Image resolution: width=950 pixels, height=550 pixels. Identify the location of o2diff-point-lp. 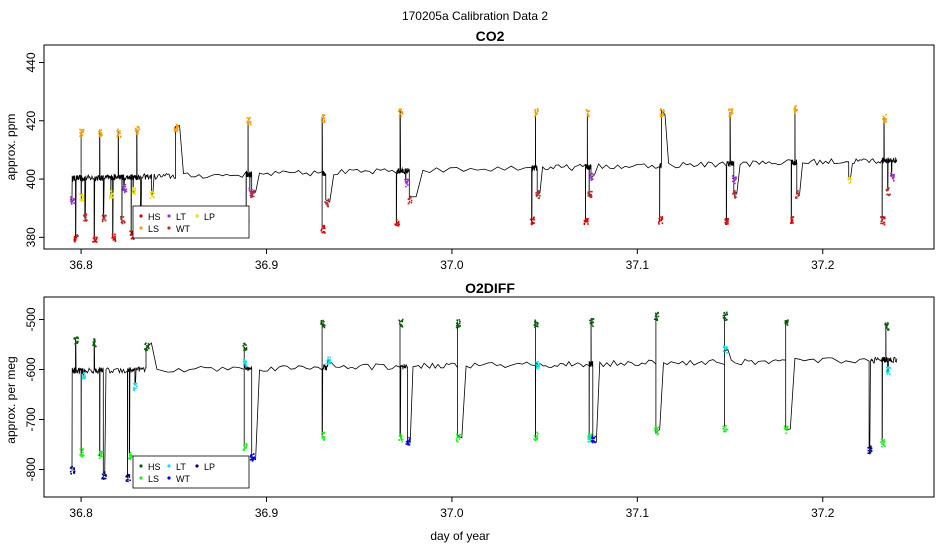
(128, 478).